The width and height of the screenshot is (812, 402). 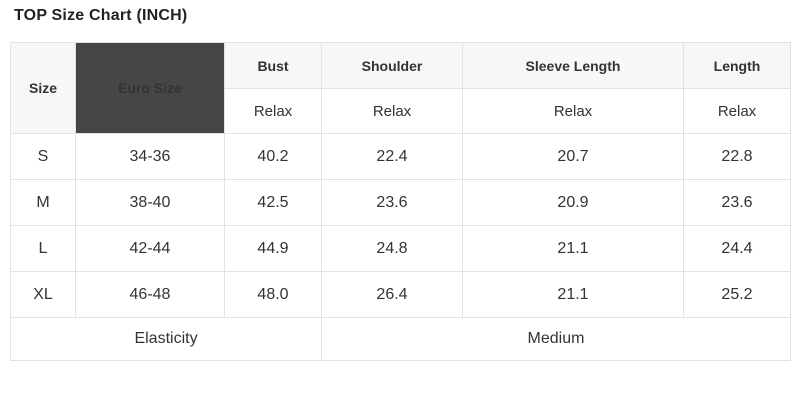 What do you see at coordinates (273, 111) in the screenshot?
I see `fit-cell-bust: Relax` at bounding box center [273, 111].